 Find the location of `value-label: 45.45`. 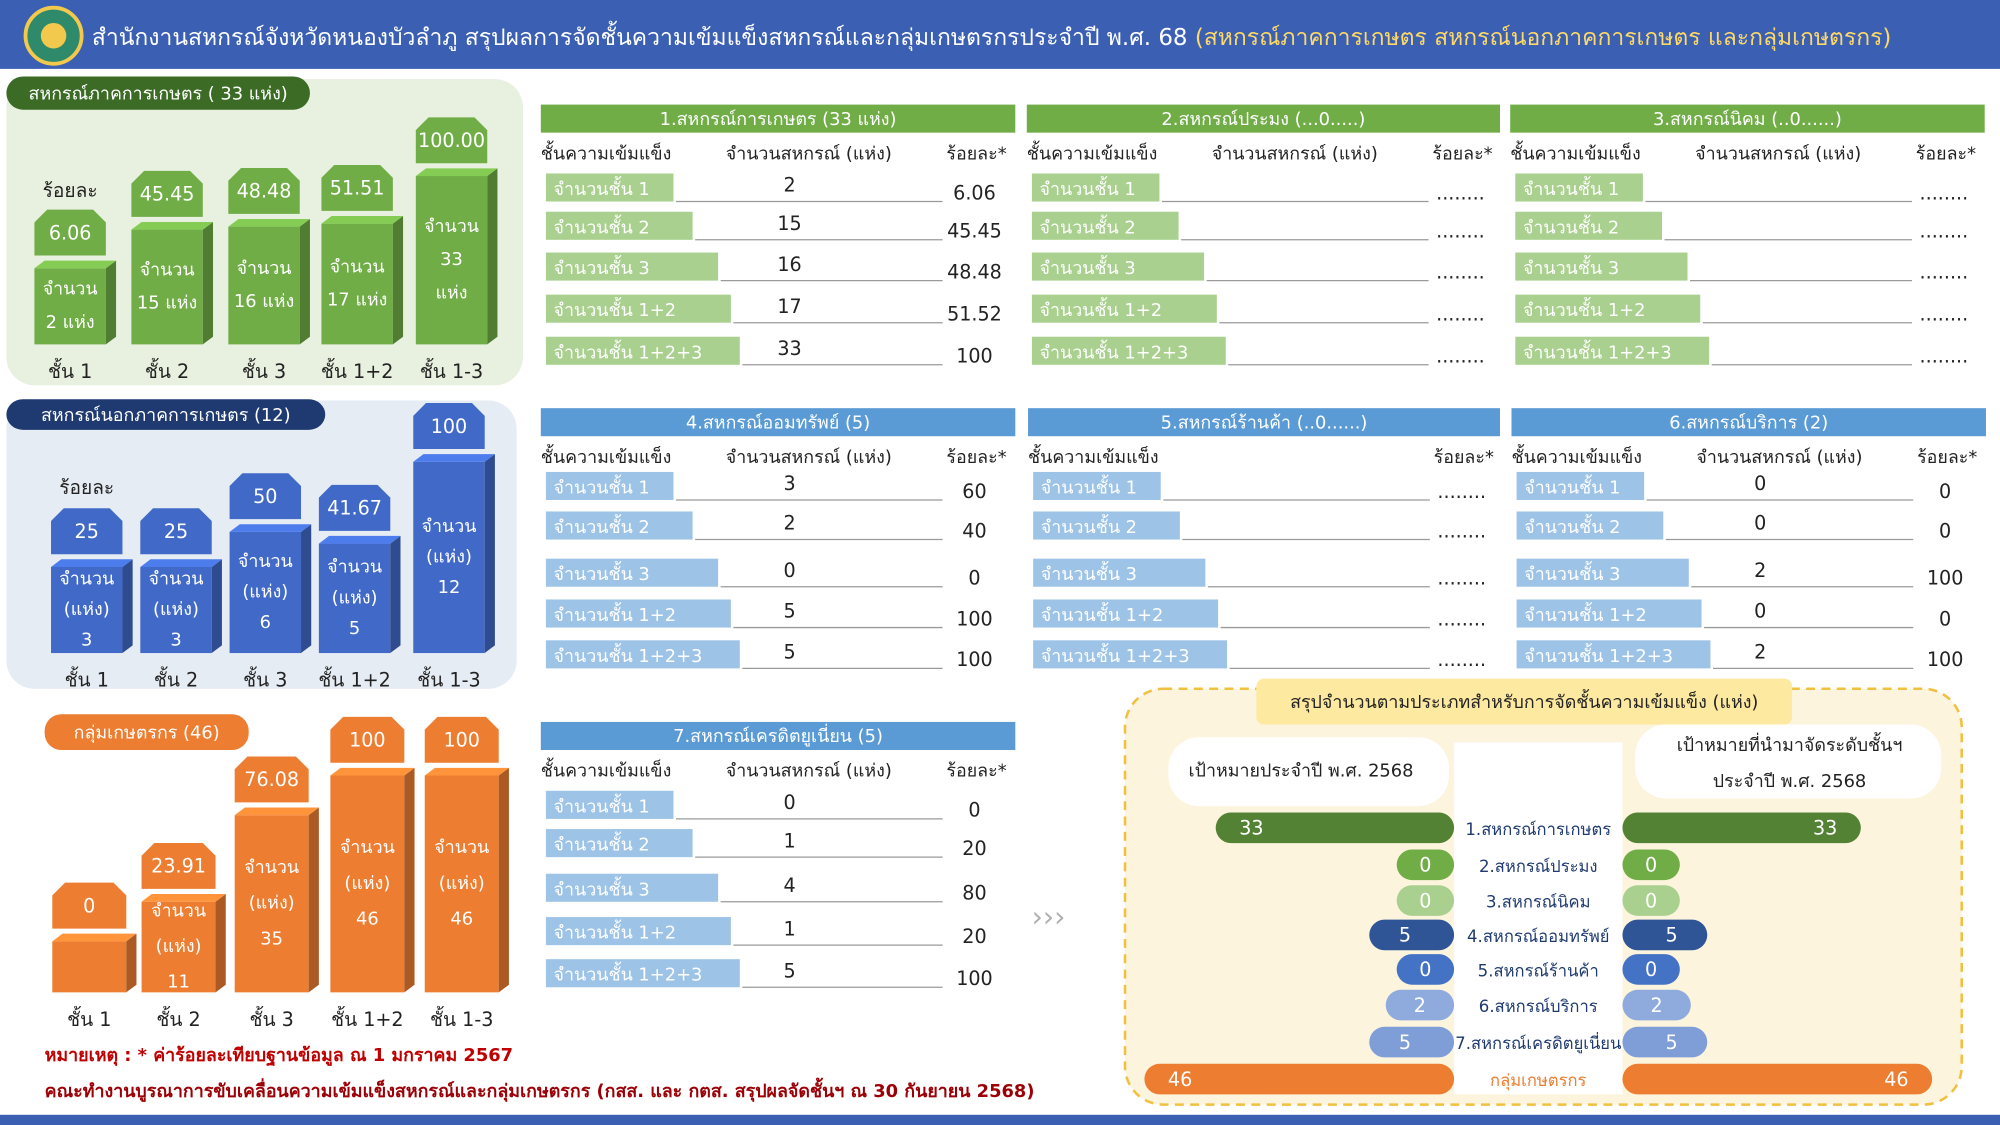

value-label: 45.45 is located at coordinates (167, 194).